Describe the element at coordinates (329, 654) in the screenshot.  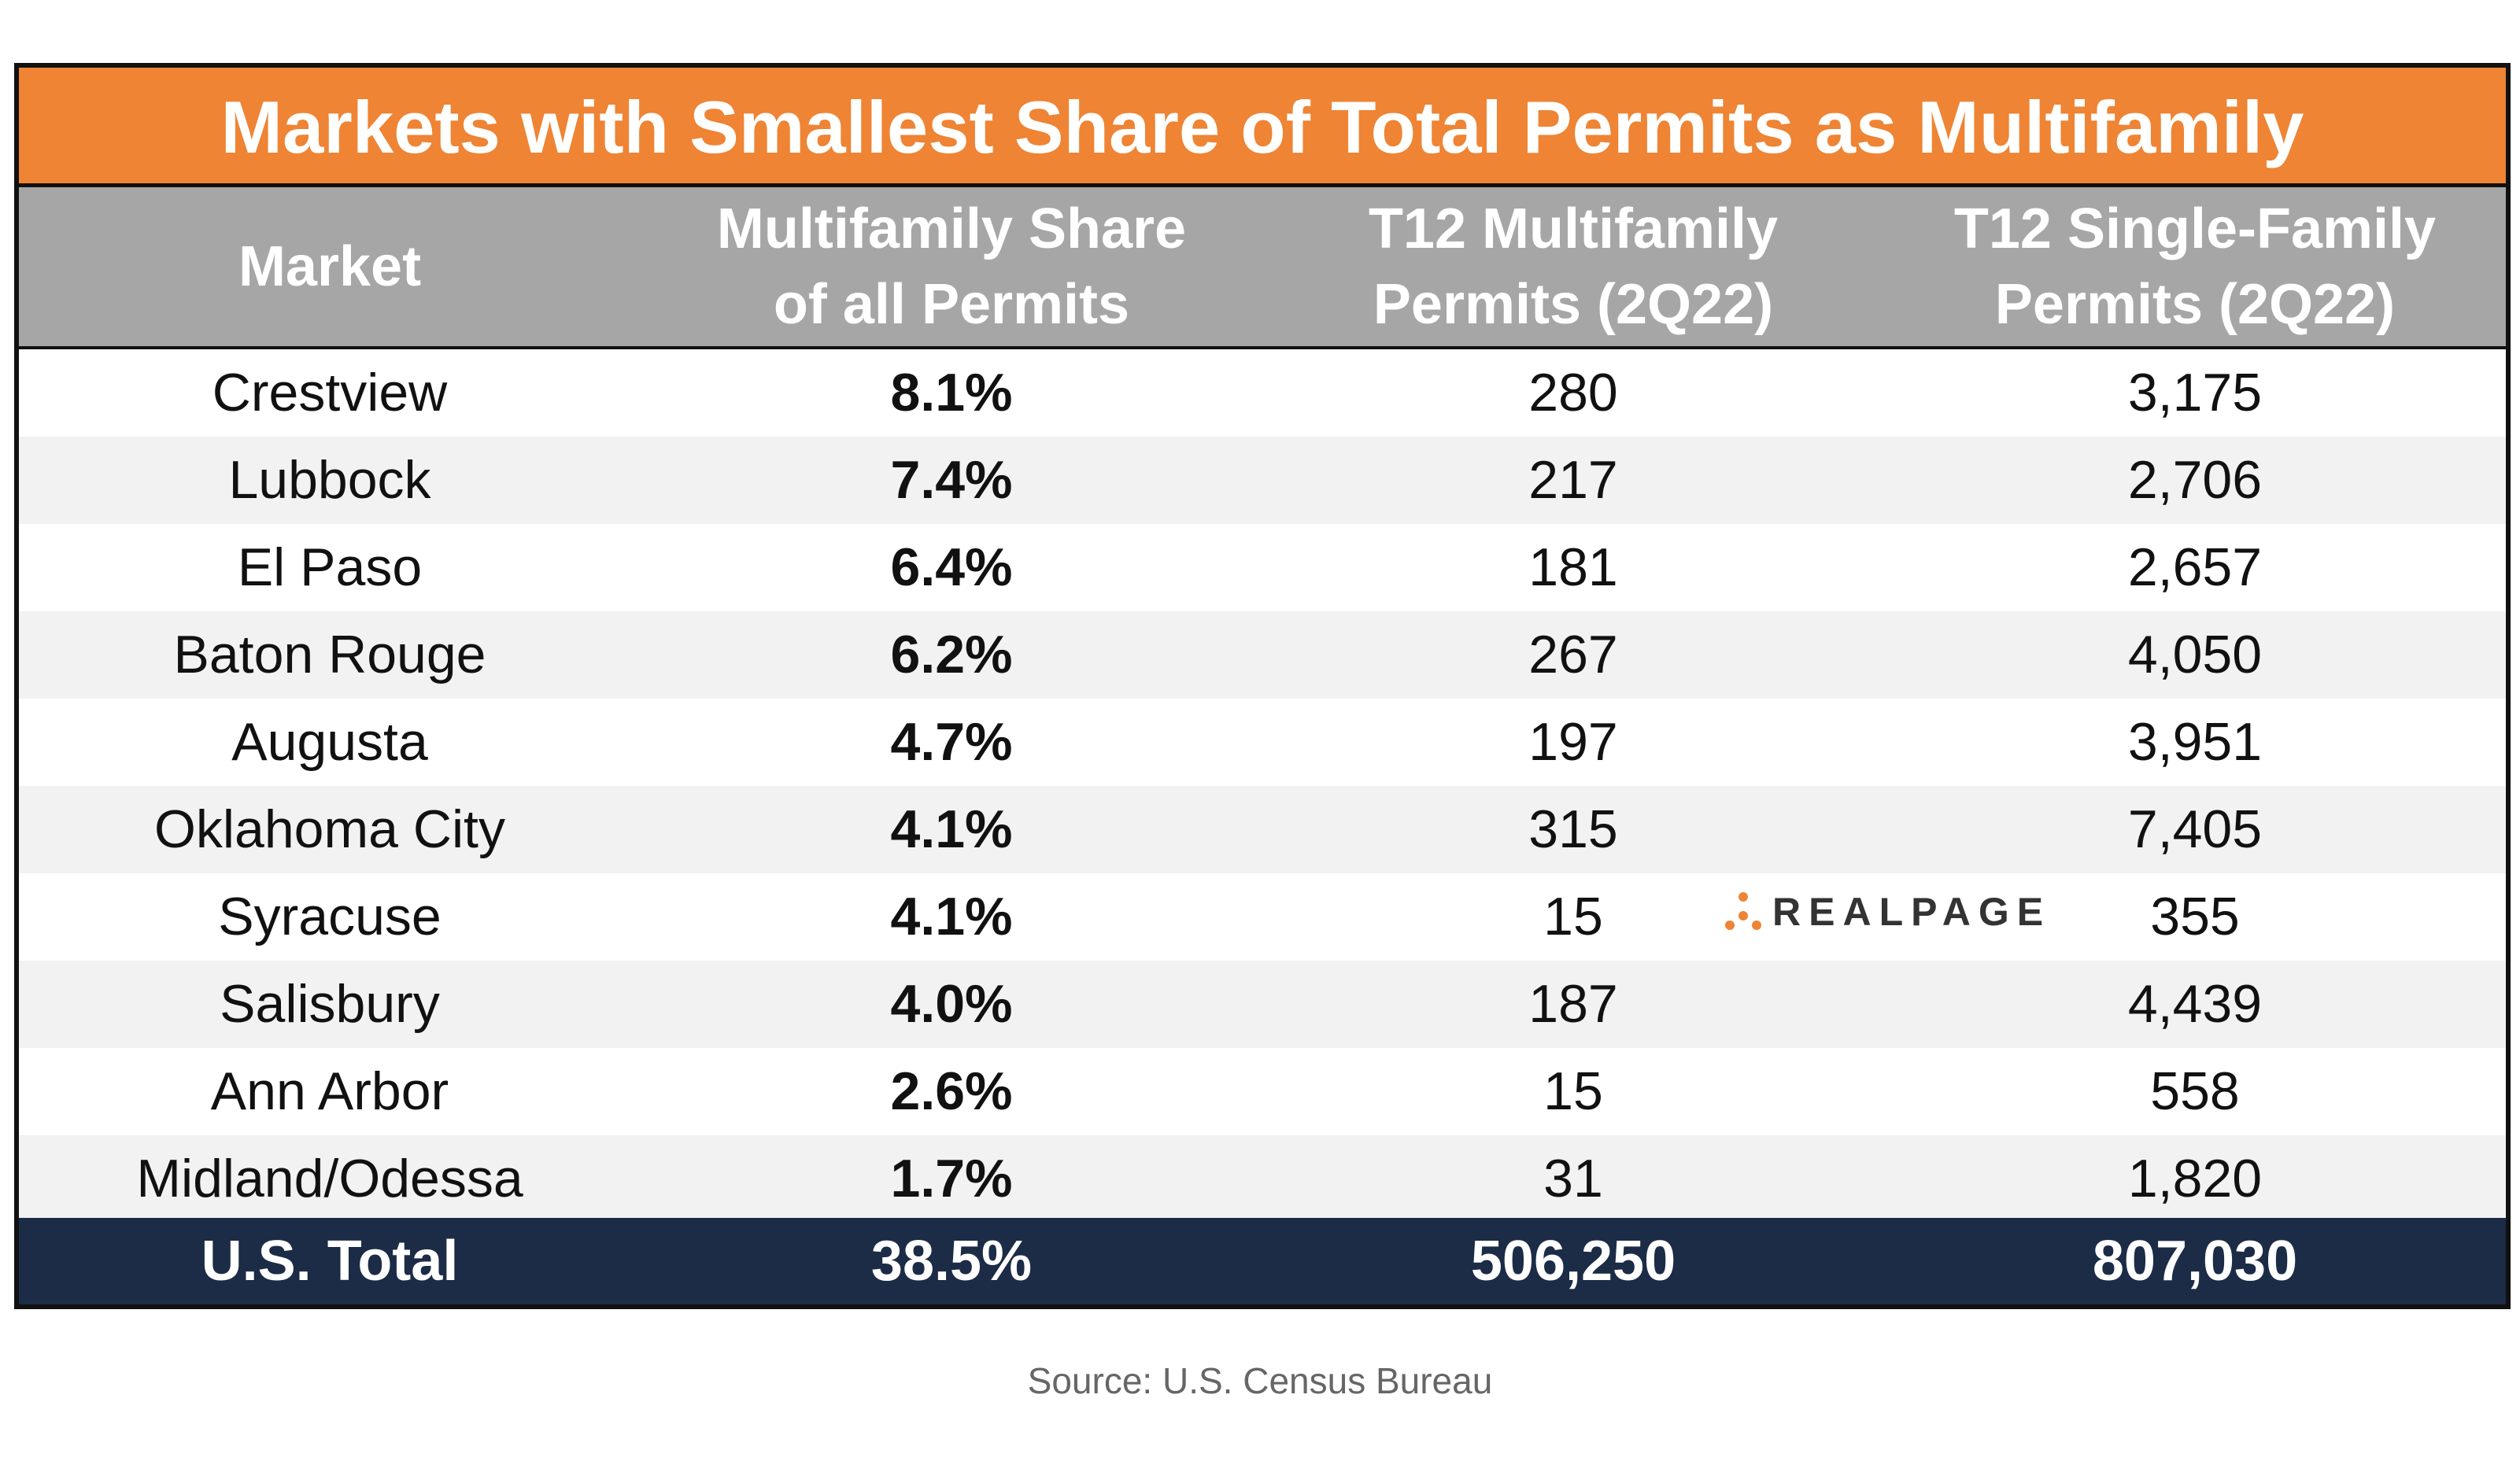
I see `cell-market: Baton Rouge` at that location.